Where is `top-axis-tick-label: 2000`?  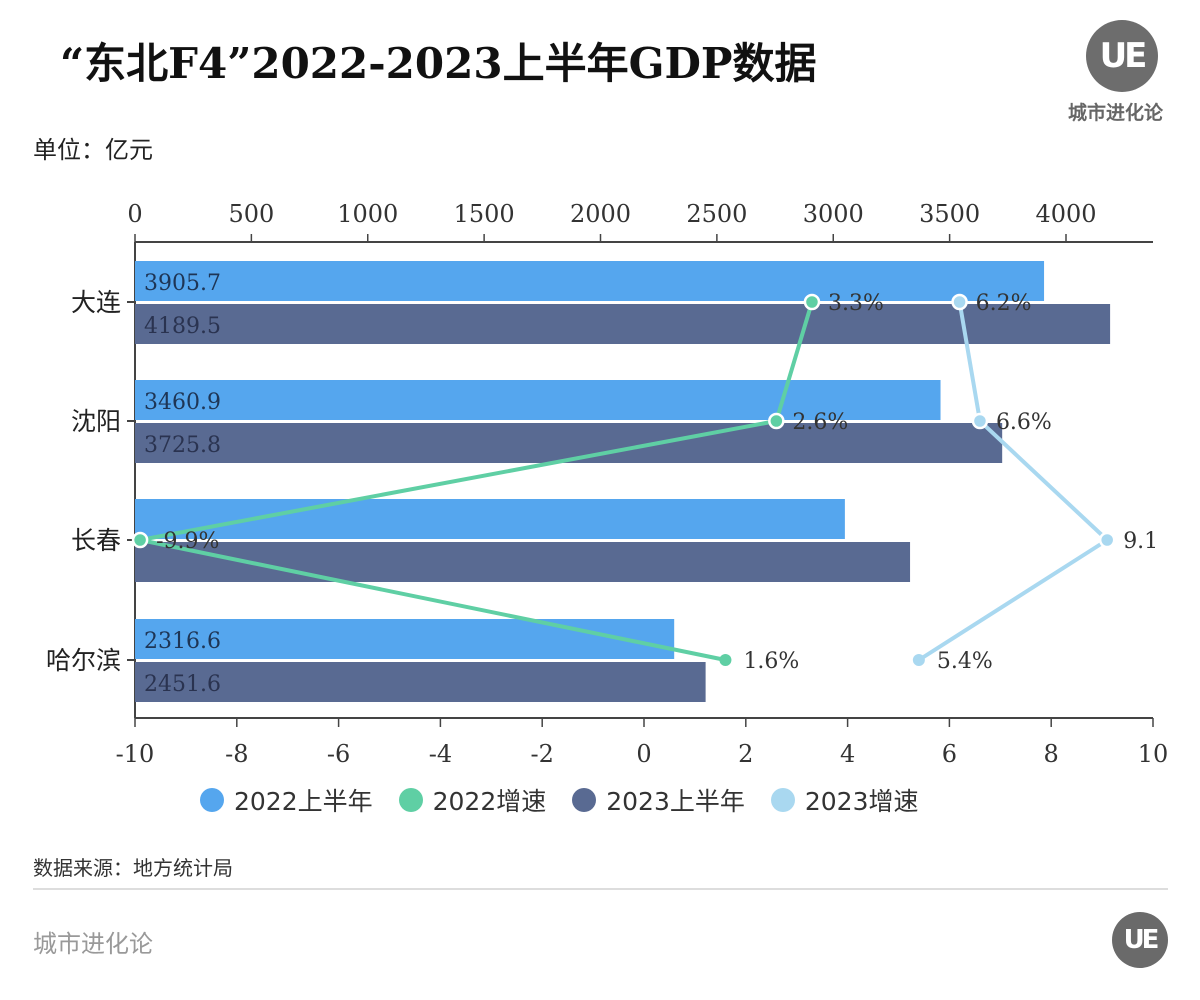 top-axis-tick-label: 2000 is located at coordinates (600, 214).